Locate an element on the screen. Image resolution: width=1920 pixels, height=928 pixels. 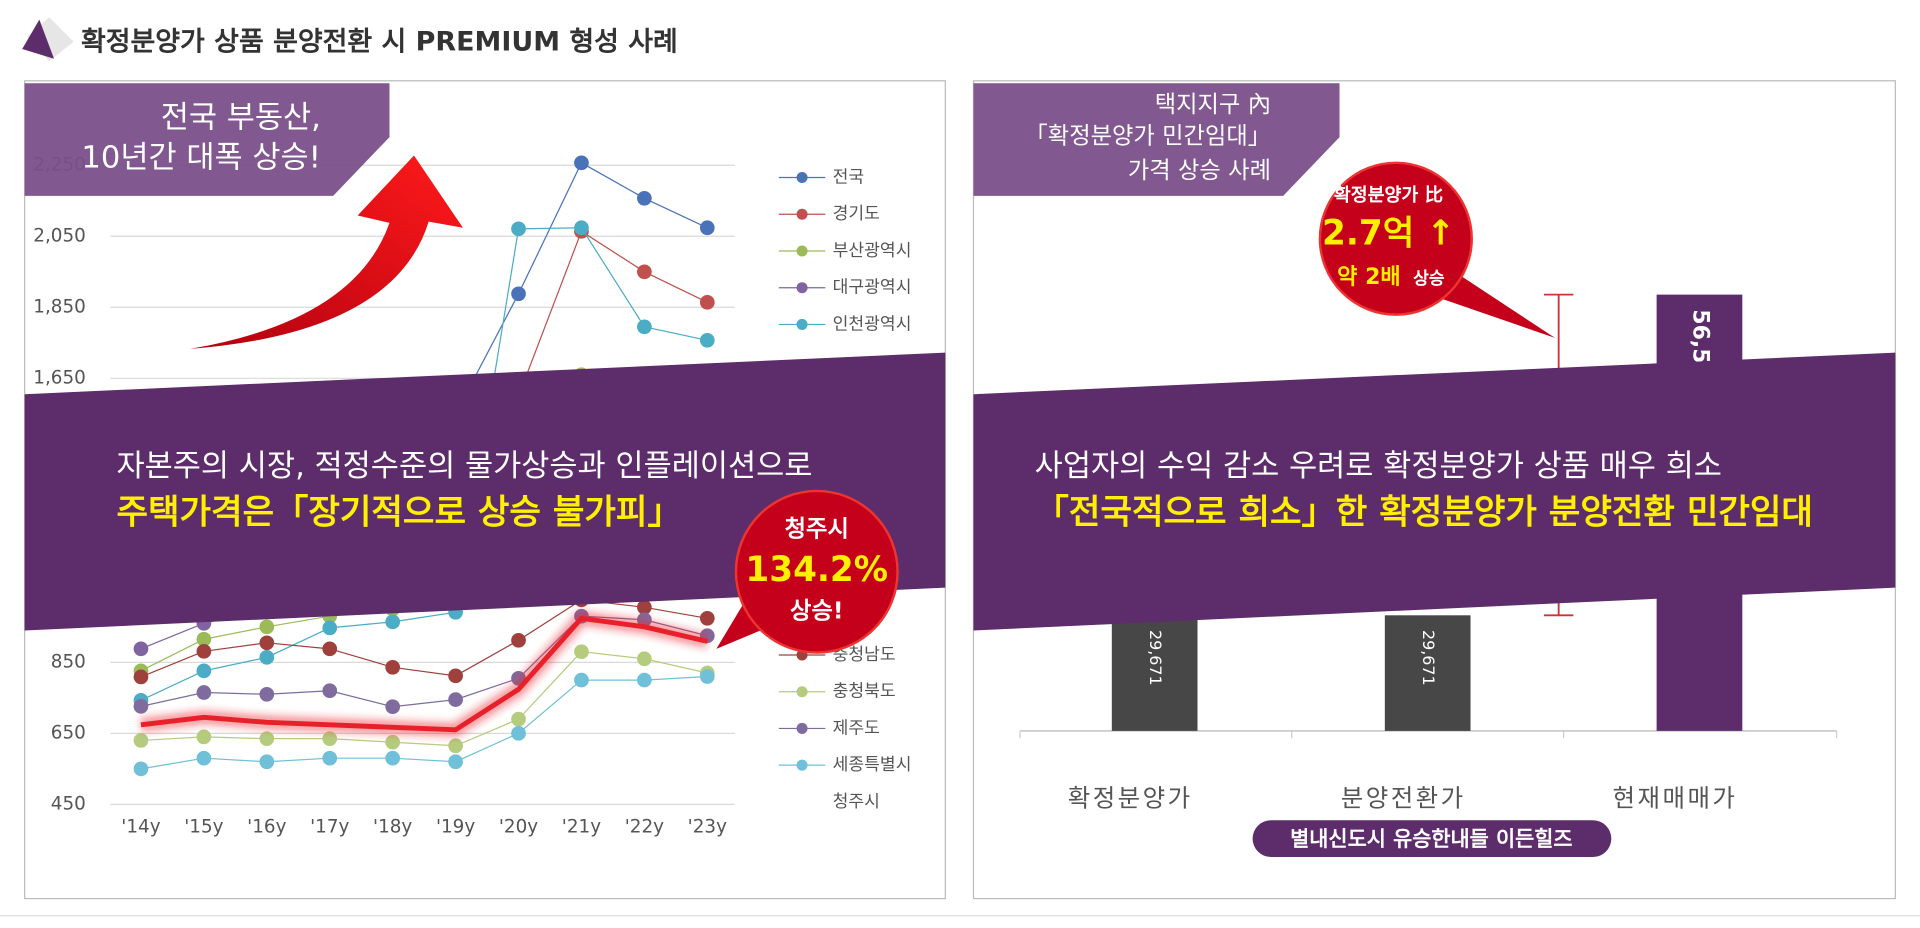
x-tick-label: '23y is located at coordinates (707, 827).